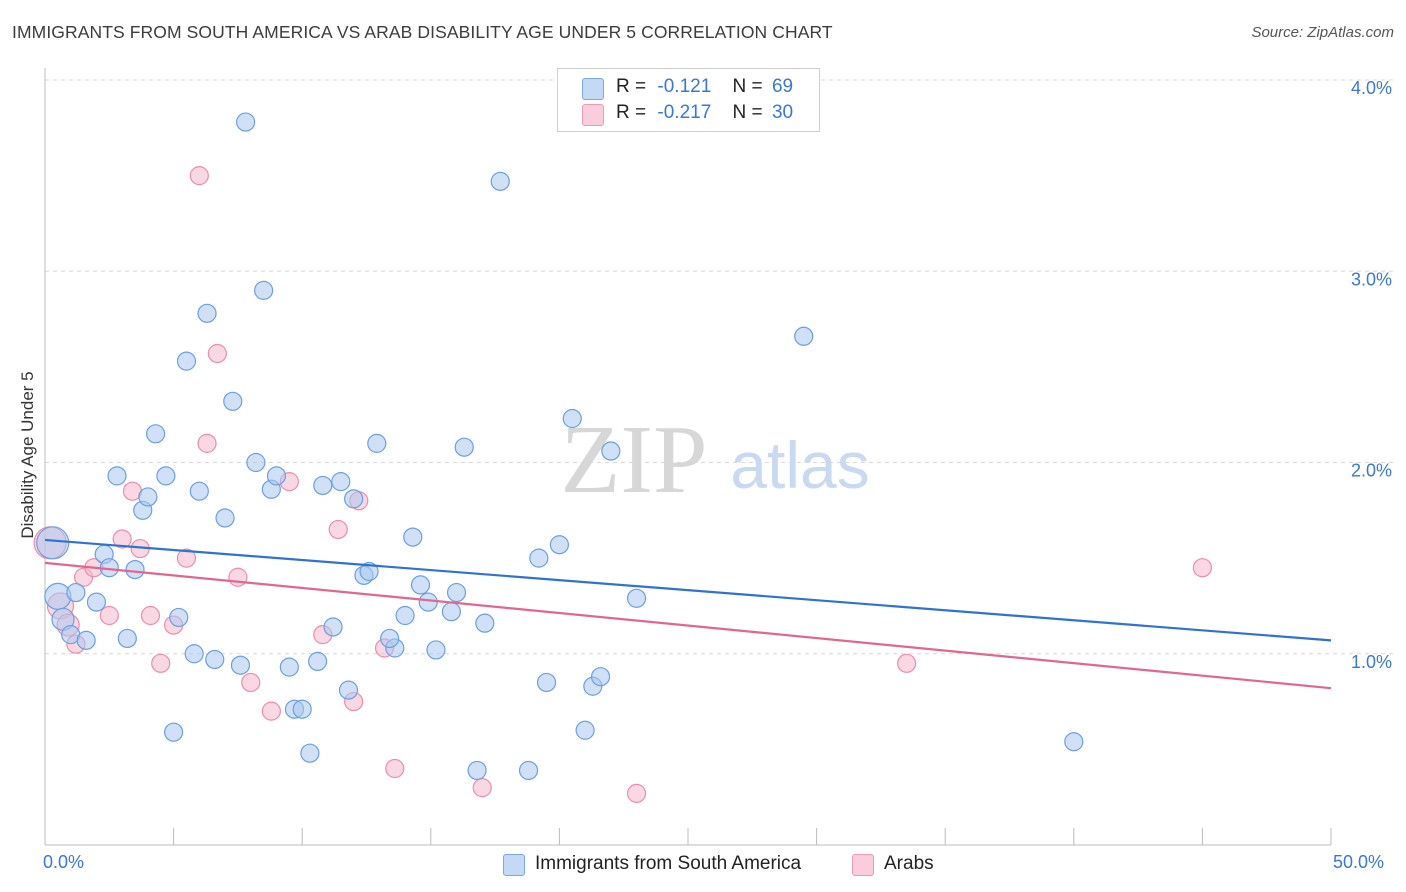  Describe the element at coordinates (634, 460) in the screenshot. I see `watermark-zip: ZIP` at that location.